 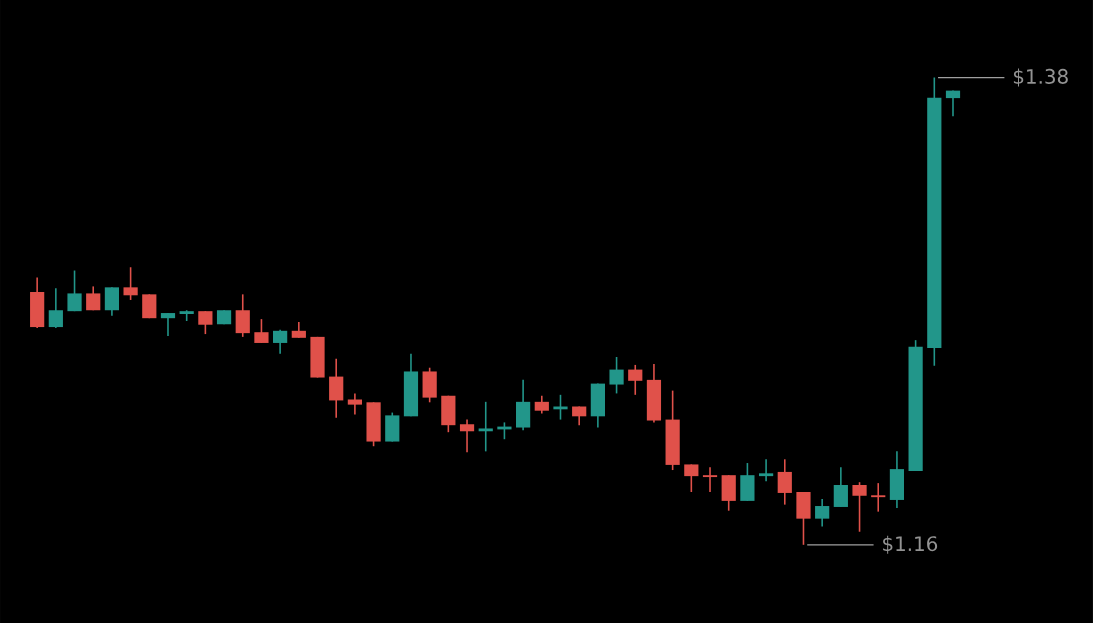 I want to click on text: $1.38, so click(x=1040, y=77).